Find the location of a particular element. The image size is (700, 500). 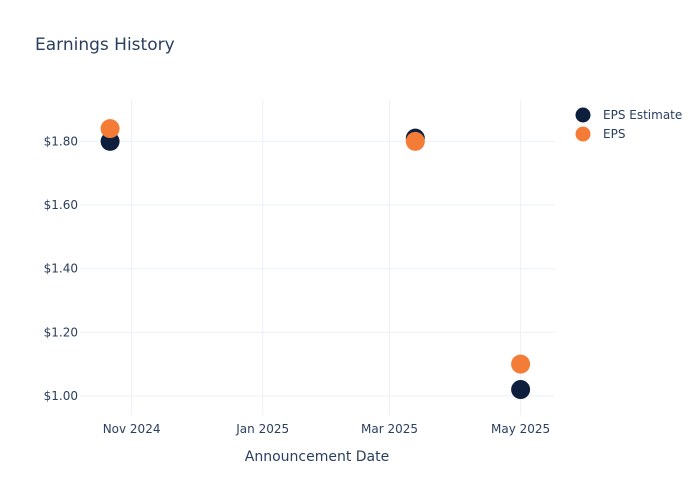

y-tick-label: $1.80 is located at coordinates (61, 141).